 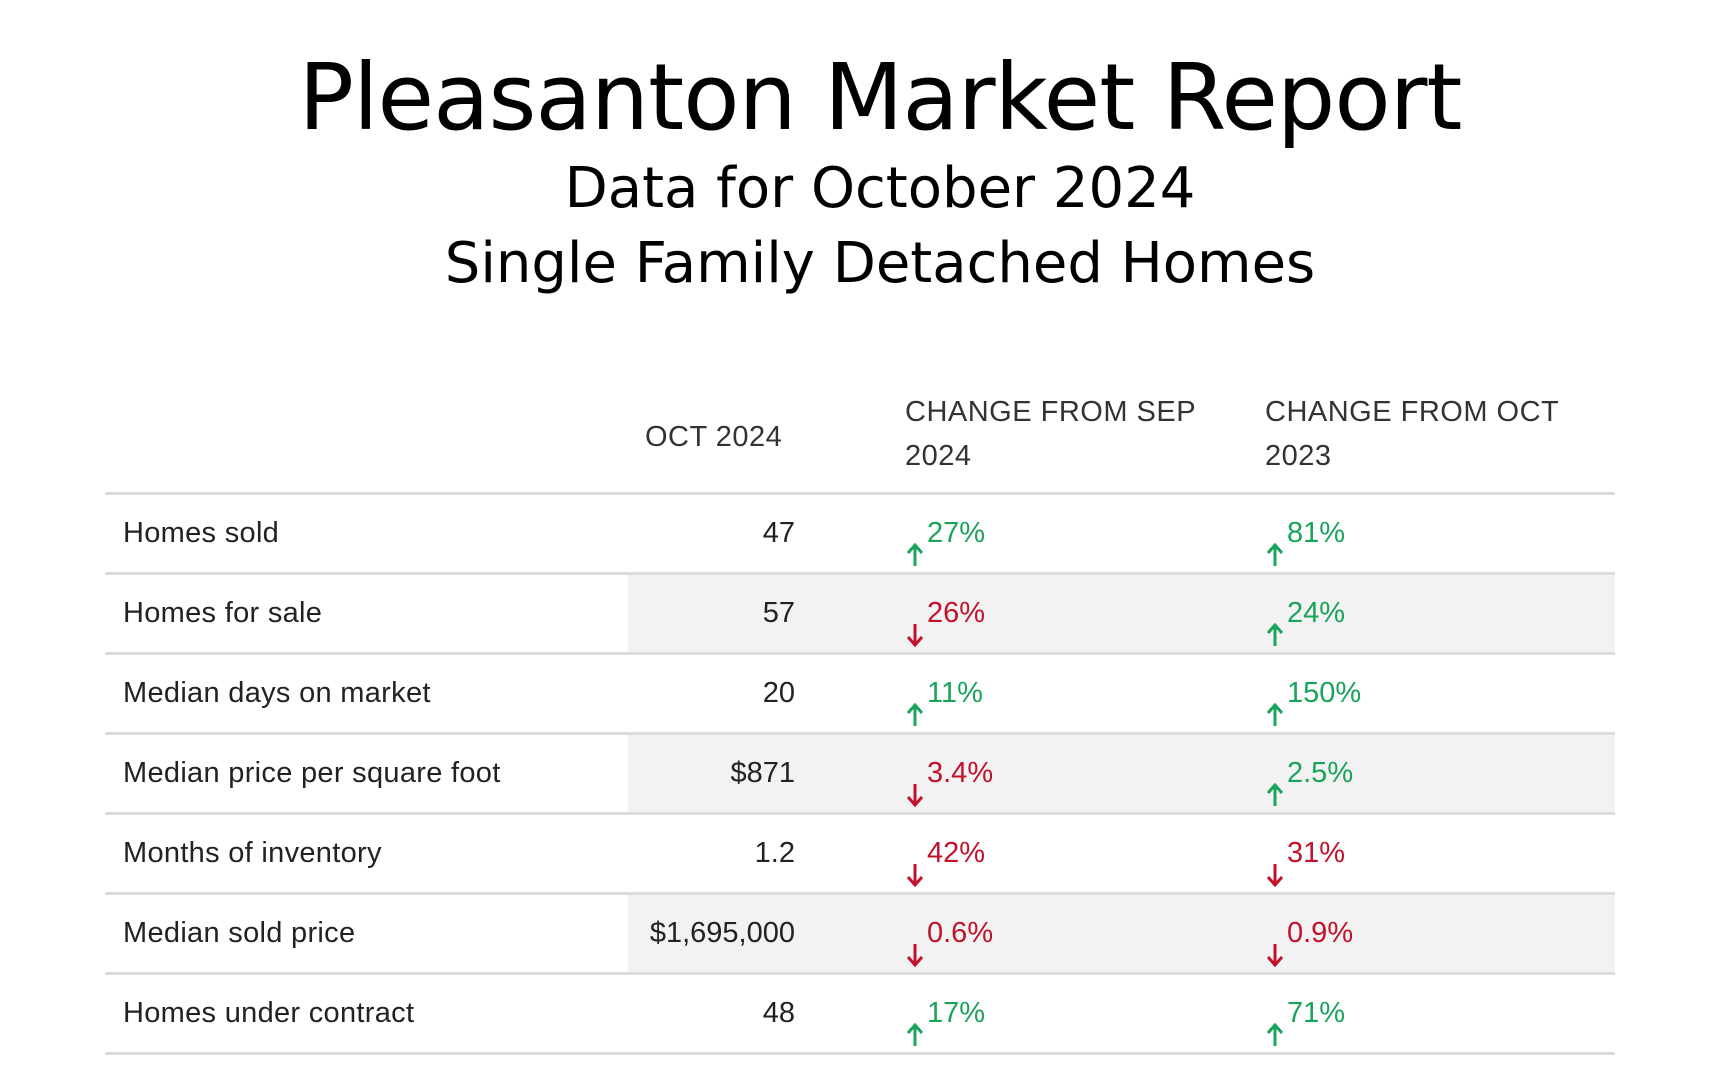 I want to click on change-from-prev-month: 11%, so click(x=944, y=706).